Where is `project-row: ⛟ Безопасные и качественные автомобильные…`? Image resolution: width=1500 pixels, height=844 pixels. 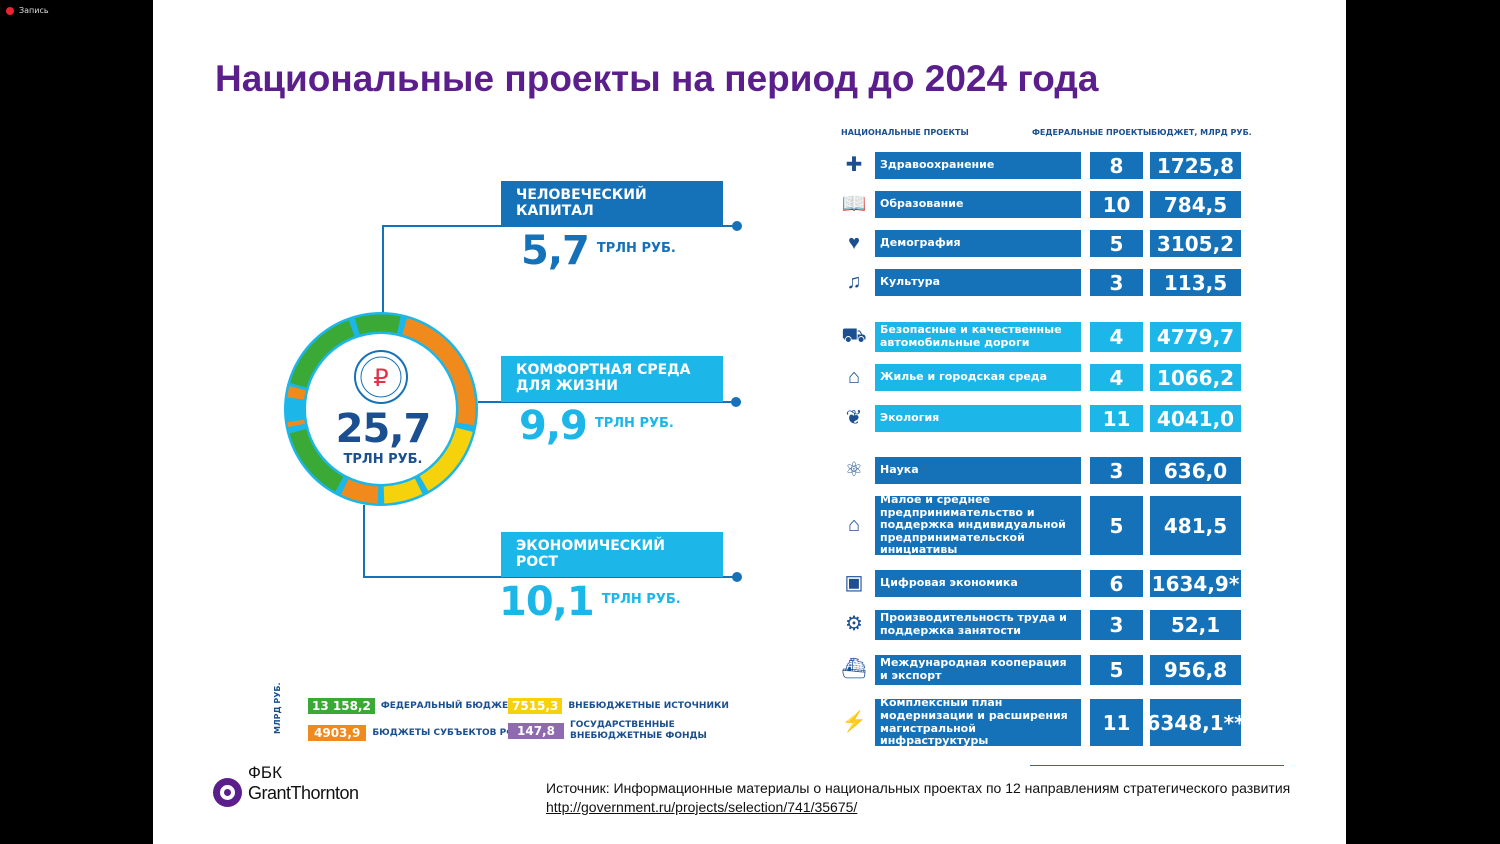
project-row: ⛟ Безопасные и качественные автомобильные… is located at coordinates (1044, 337).